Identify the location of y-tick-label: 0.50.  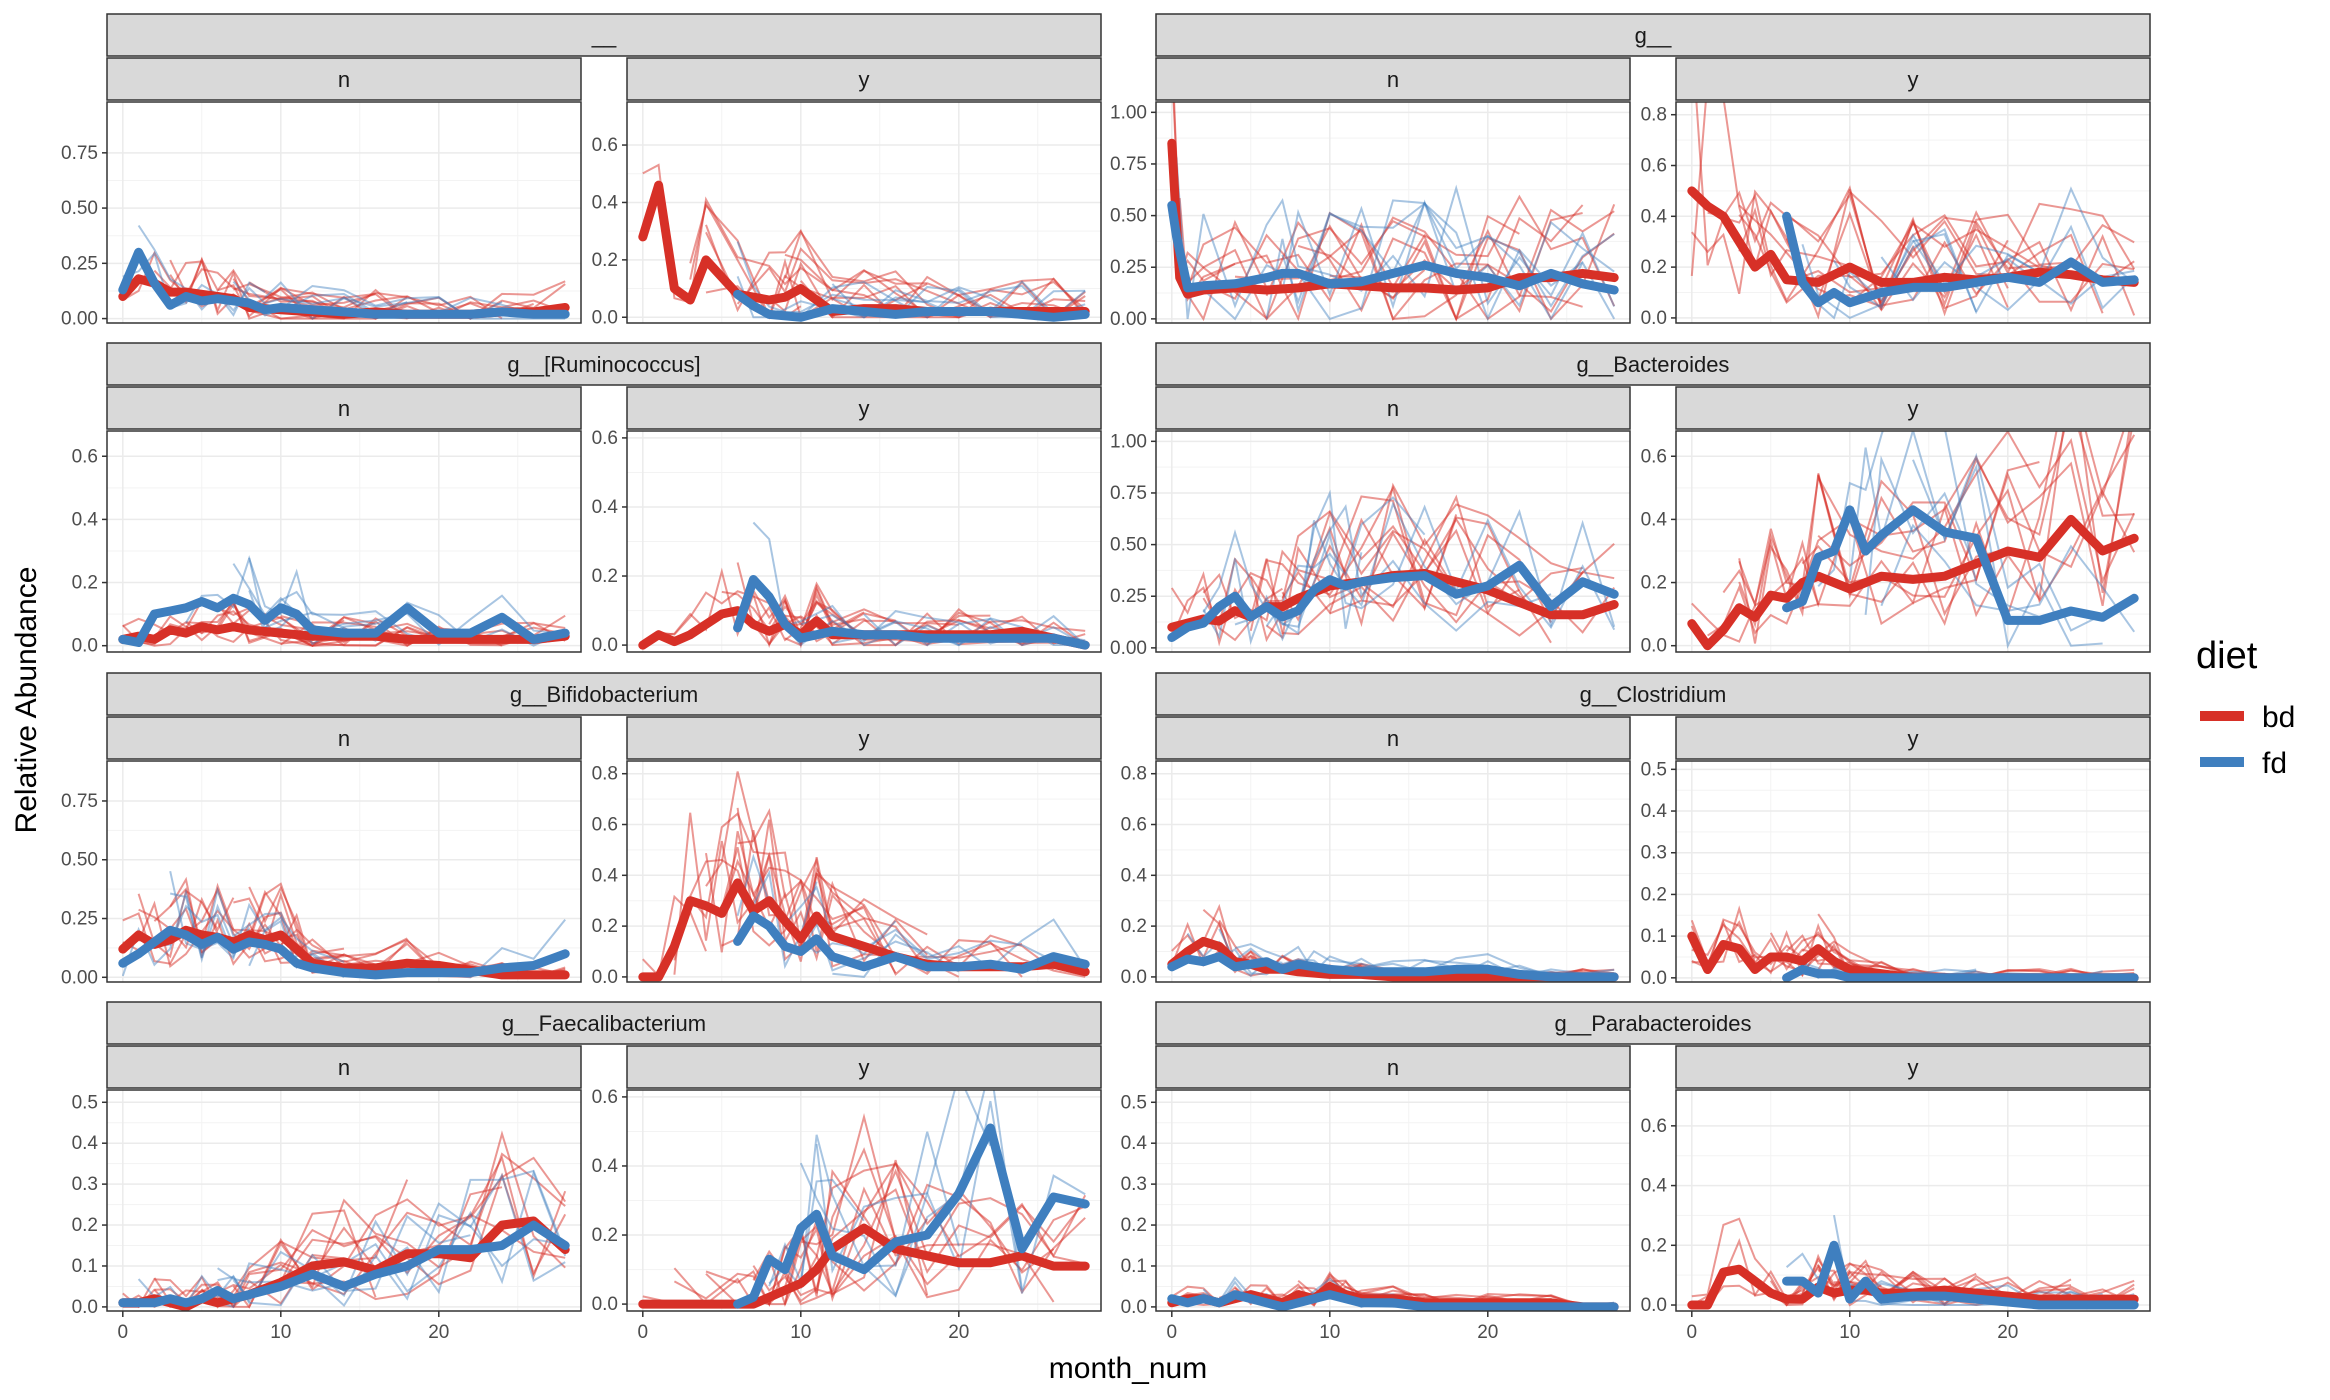
(1128, 545).